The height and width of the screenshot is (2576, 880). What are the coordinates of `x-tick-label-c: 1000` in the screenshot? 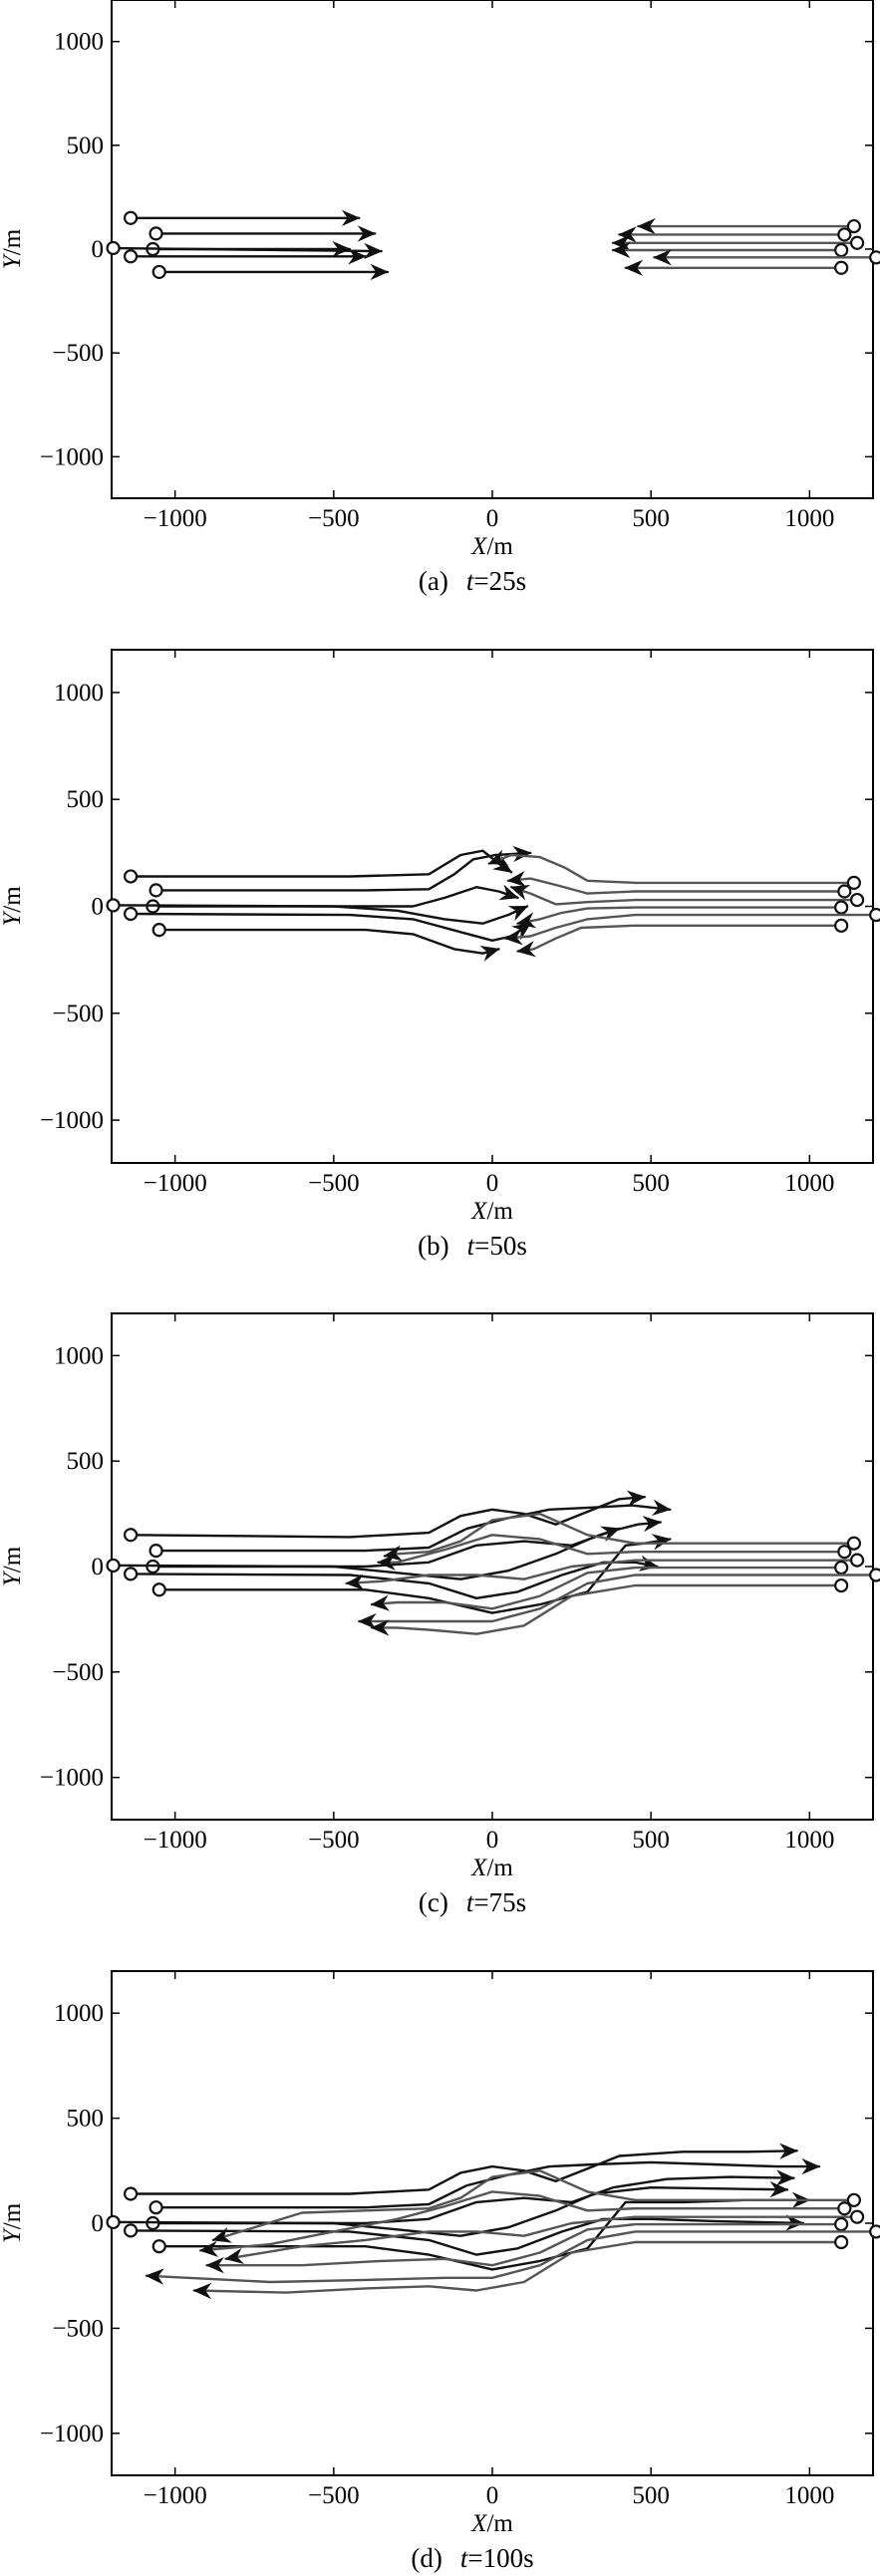 It's located at (809, 1840).